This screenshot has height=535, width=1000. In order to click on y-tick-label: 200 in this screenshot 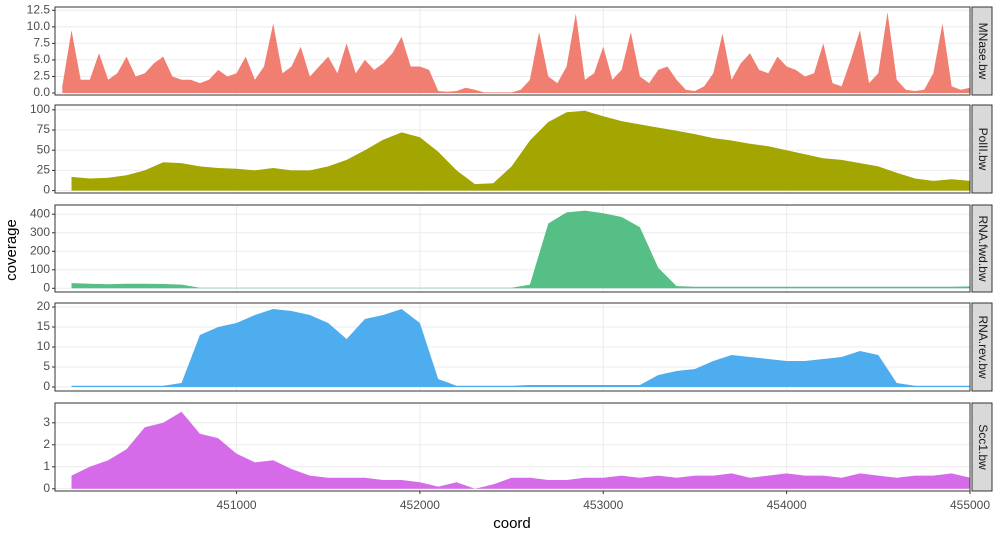, I will do `click(40, 250)`.